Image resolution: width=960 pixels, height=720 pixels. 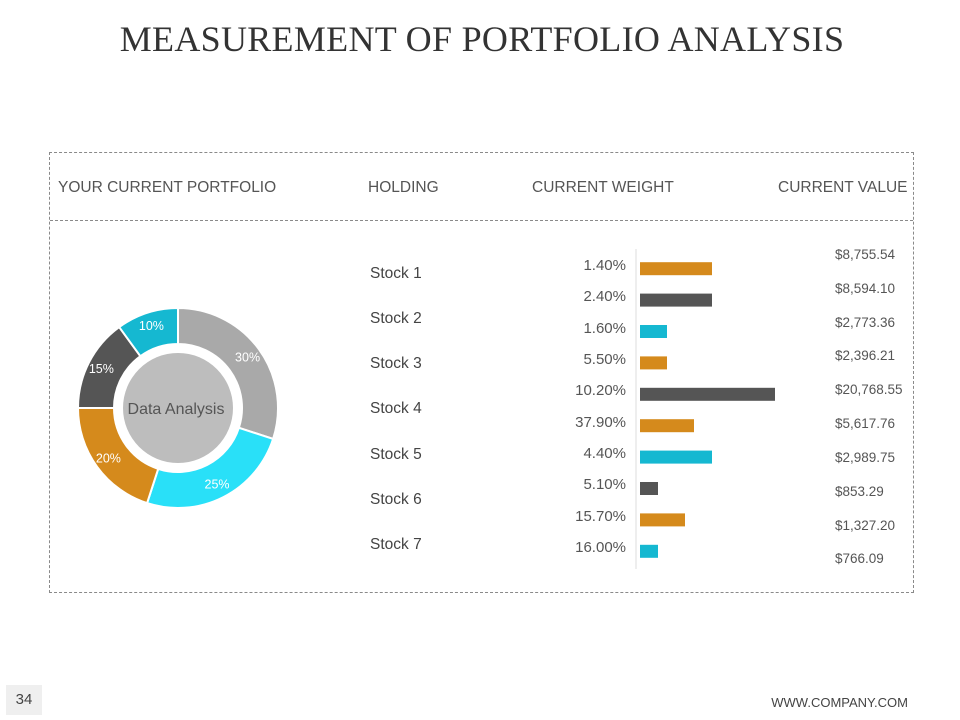 I want to click on donut-slice-label: 30%, so click(x=247, y=357).